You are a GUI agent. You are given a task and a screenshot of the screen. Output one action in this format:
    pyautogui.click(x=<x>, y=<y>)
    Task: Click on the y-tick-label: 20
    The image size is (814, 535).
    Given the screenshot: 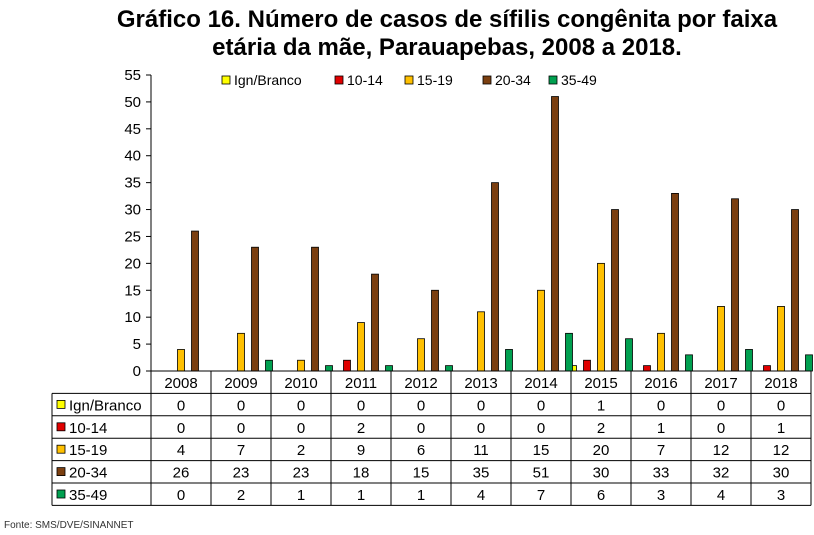 What is the action you would take?
    pyautogui.click(x=132, y=263)
    